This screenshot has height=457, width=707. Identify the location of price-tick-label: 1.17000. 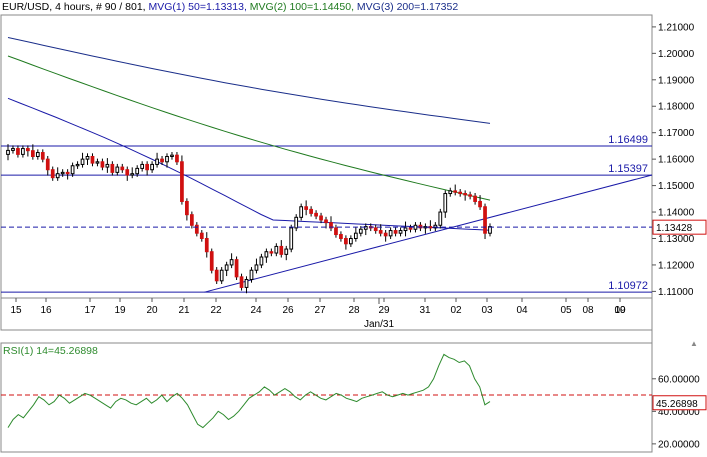
(676, 133).